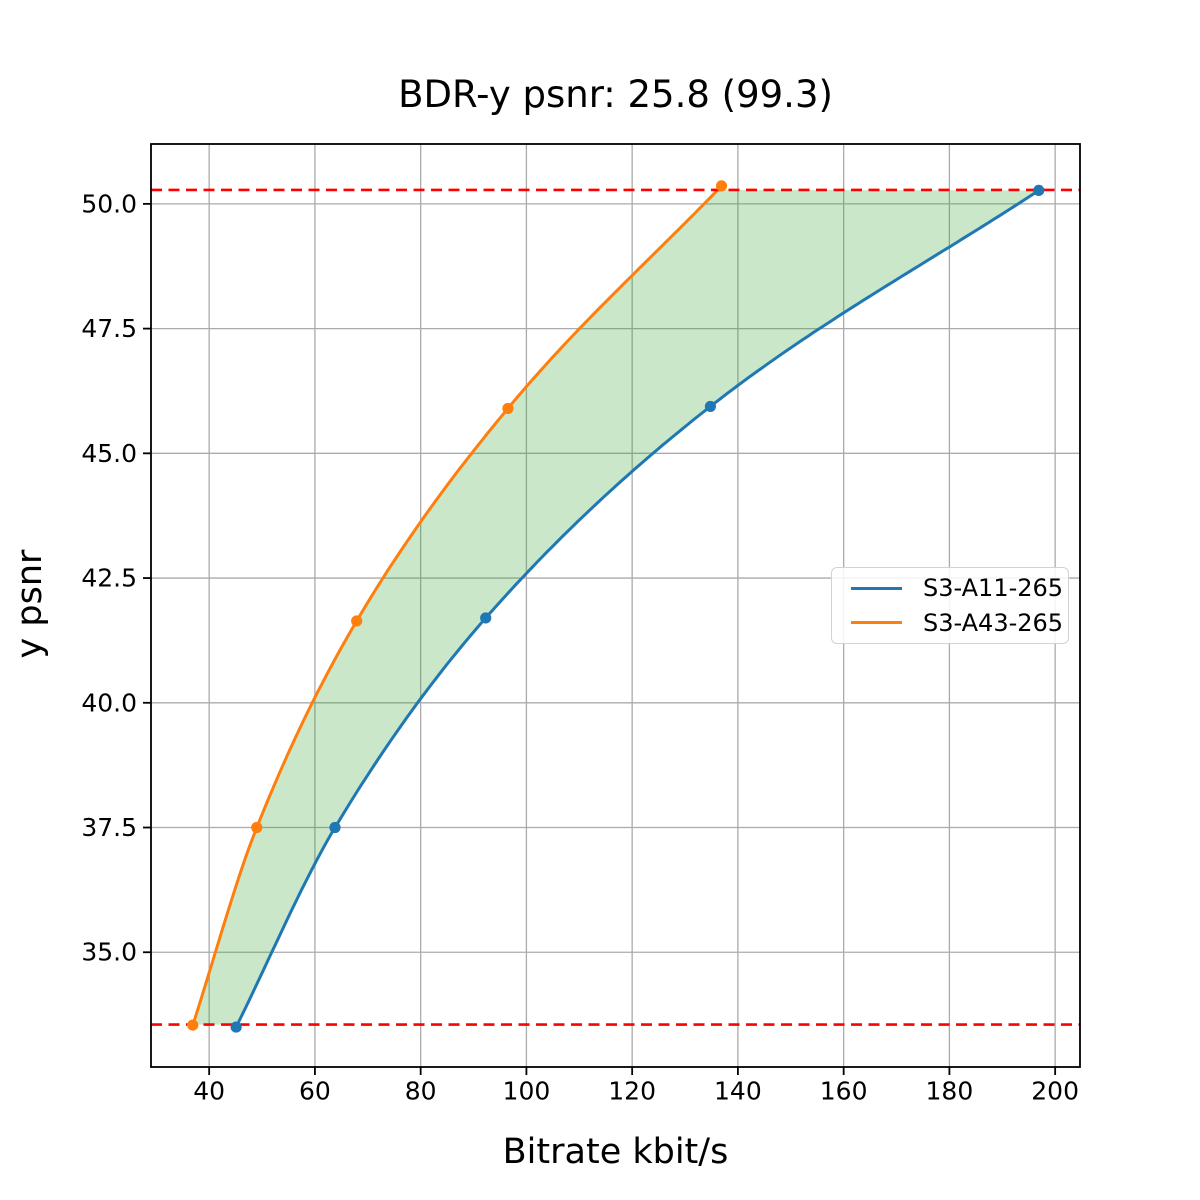  What do you see at coordinates (315, 1090) in the screenshot?
I see `x-tick-label: 60` at bounding box center [315, 1090].